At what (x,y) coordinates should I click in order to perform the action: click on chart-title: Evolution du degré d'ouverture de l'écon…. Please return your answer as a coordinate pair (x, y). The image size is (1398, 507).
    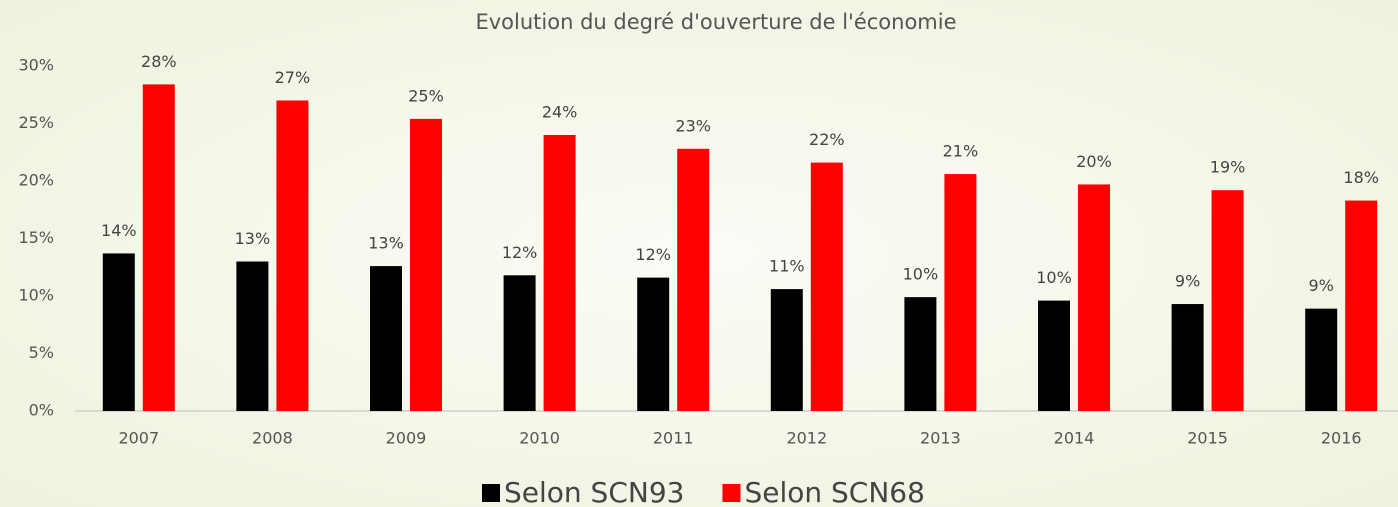
    Looking at the image, I should click on (715, 22).